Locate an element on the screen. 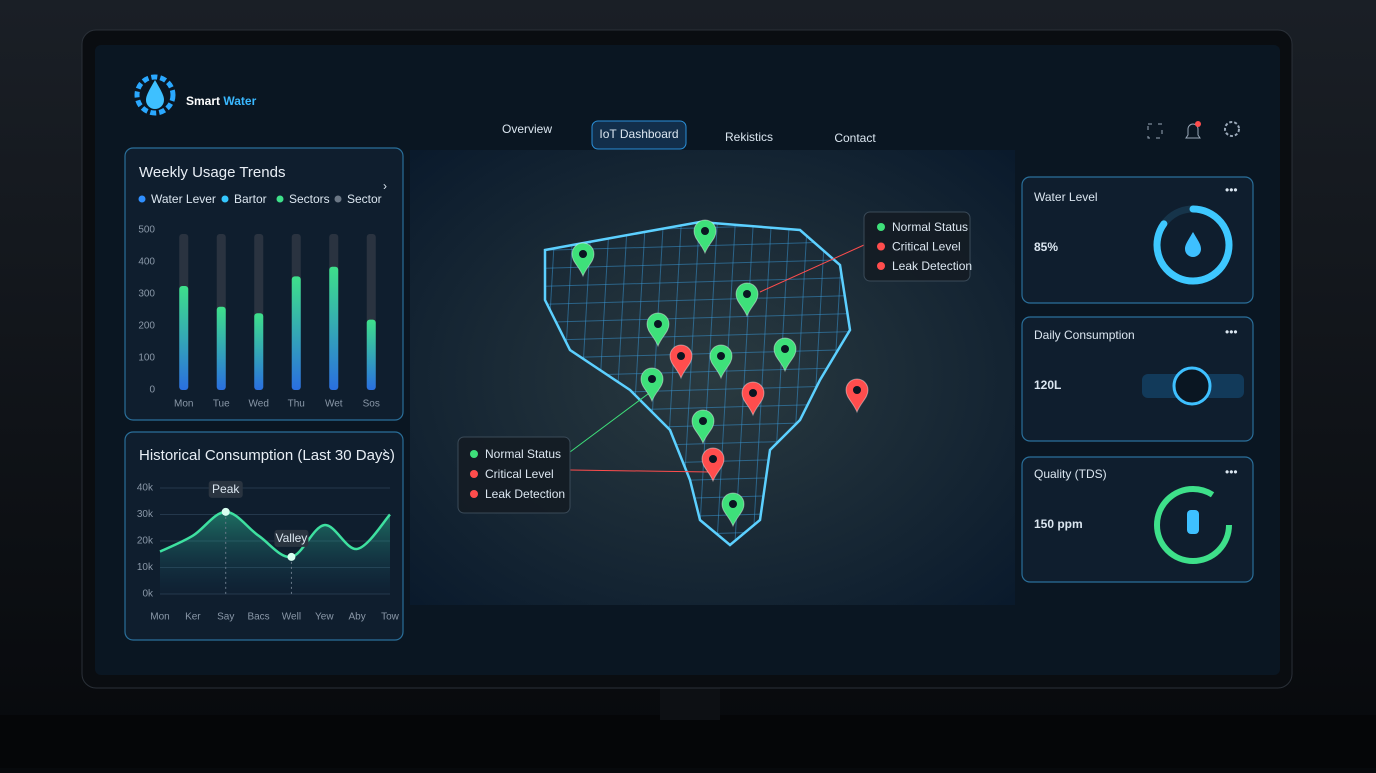 The height and width of the screenshot is (773, 1376). legend-label: Normal Status is located at coordinates (523, 454).